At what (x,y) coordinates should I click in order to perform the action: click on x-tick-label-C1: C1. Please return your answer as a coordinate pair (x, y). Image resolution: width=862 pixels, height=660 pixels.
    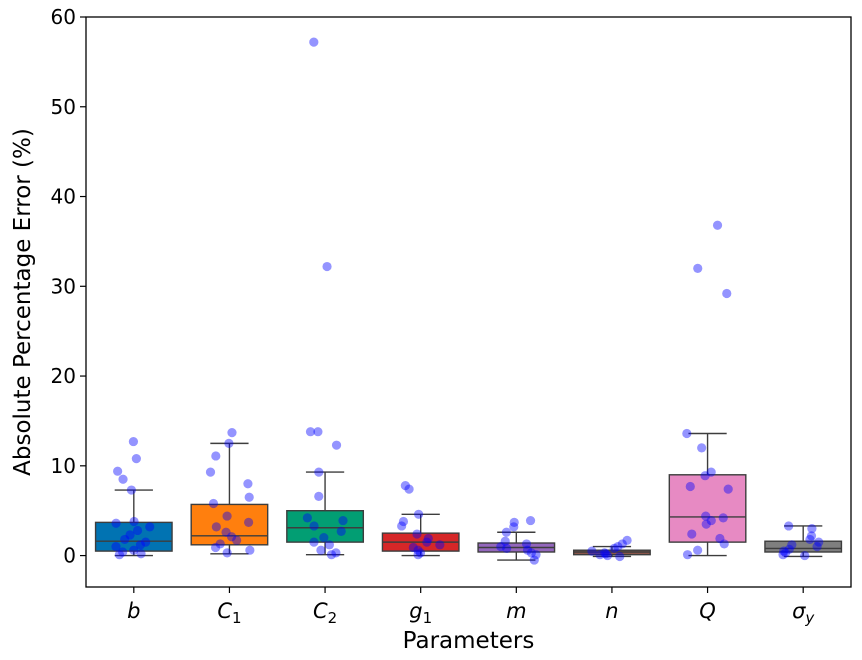
    Looking at the image, I should click on (229, 613).